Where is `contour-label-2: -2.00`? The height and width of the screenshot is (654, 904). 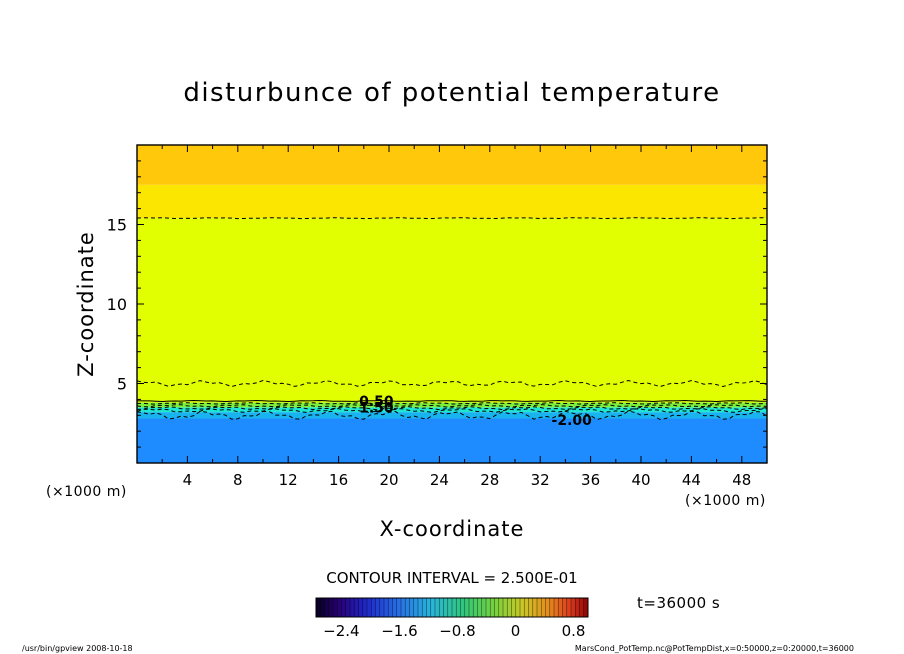 contour-label-2: -2.00 is located at coordinates (572, 421).